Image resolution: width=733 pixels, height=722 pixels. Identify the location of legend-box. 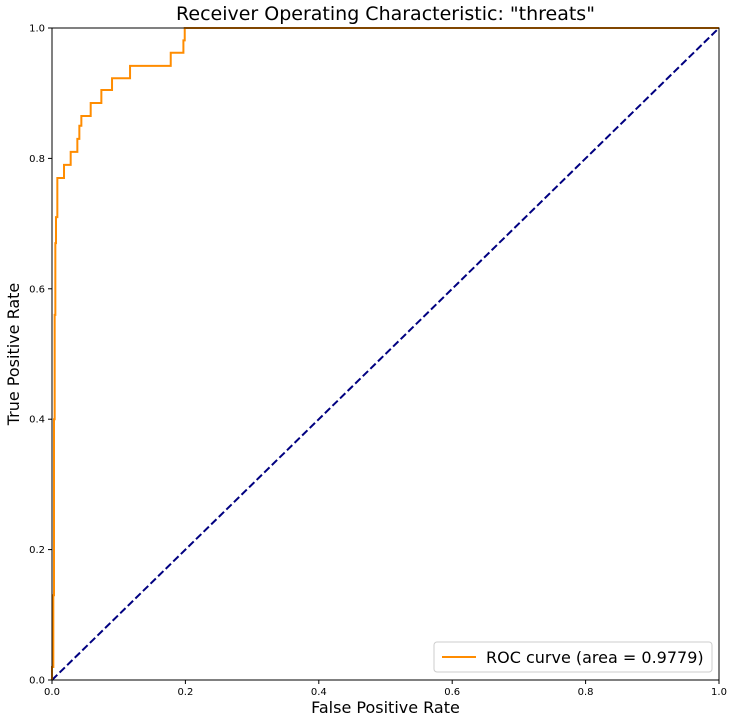
(573, 657).